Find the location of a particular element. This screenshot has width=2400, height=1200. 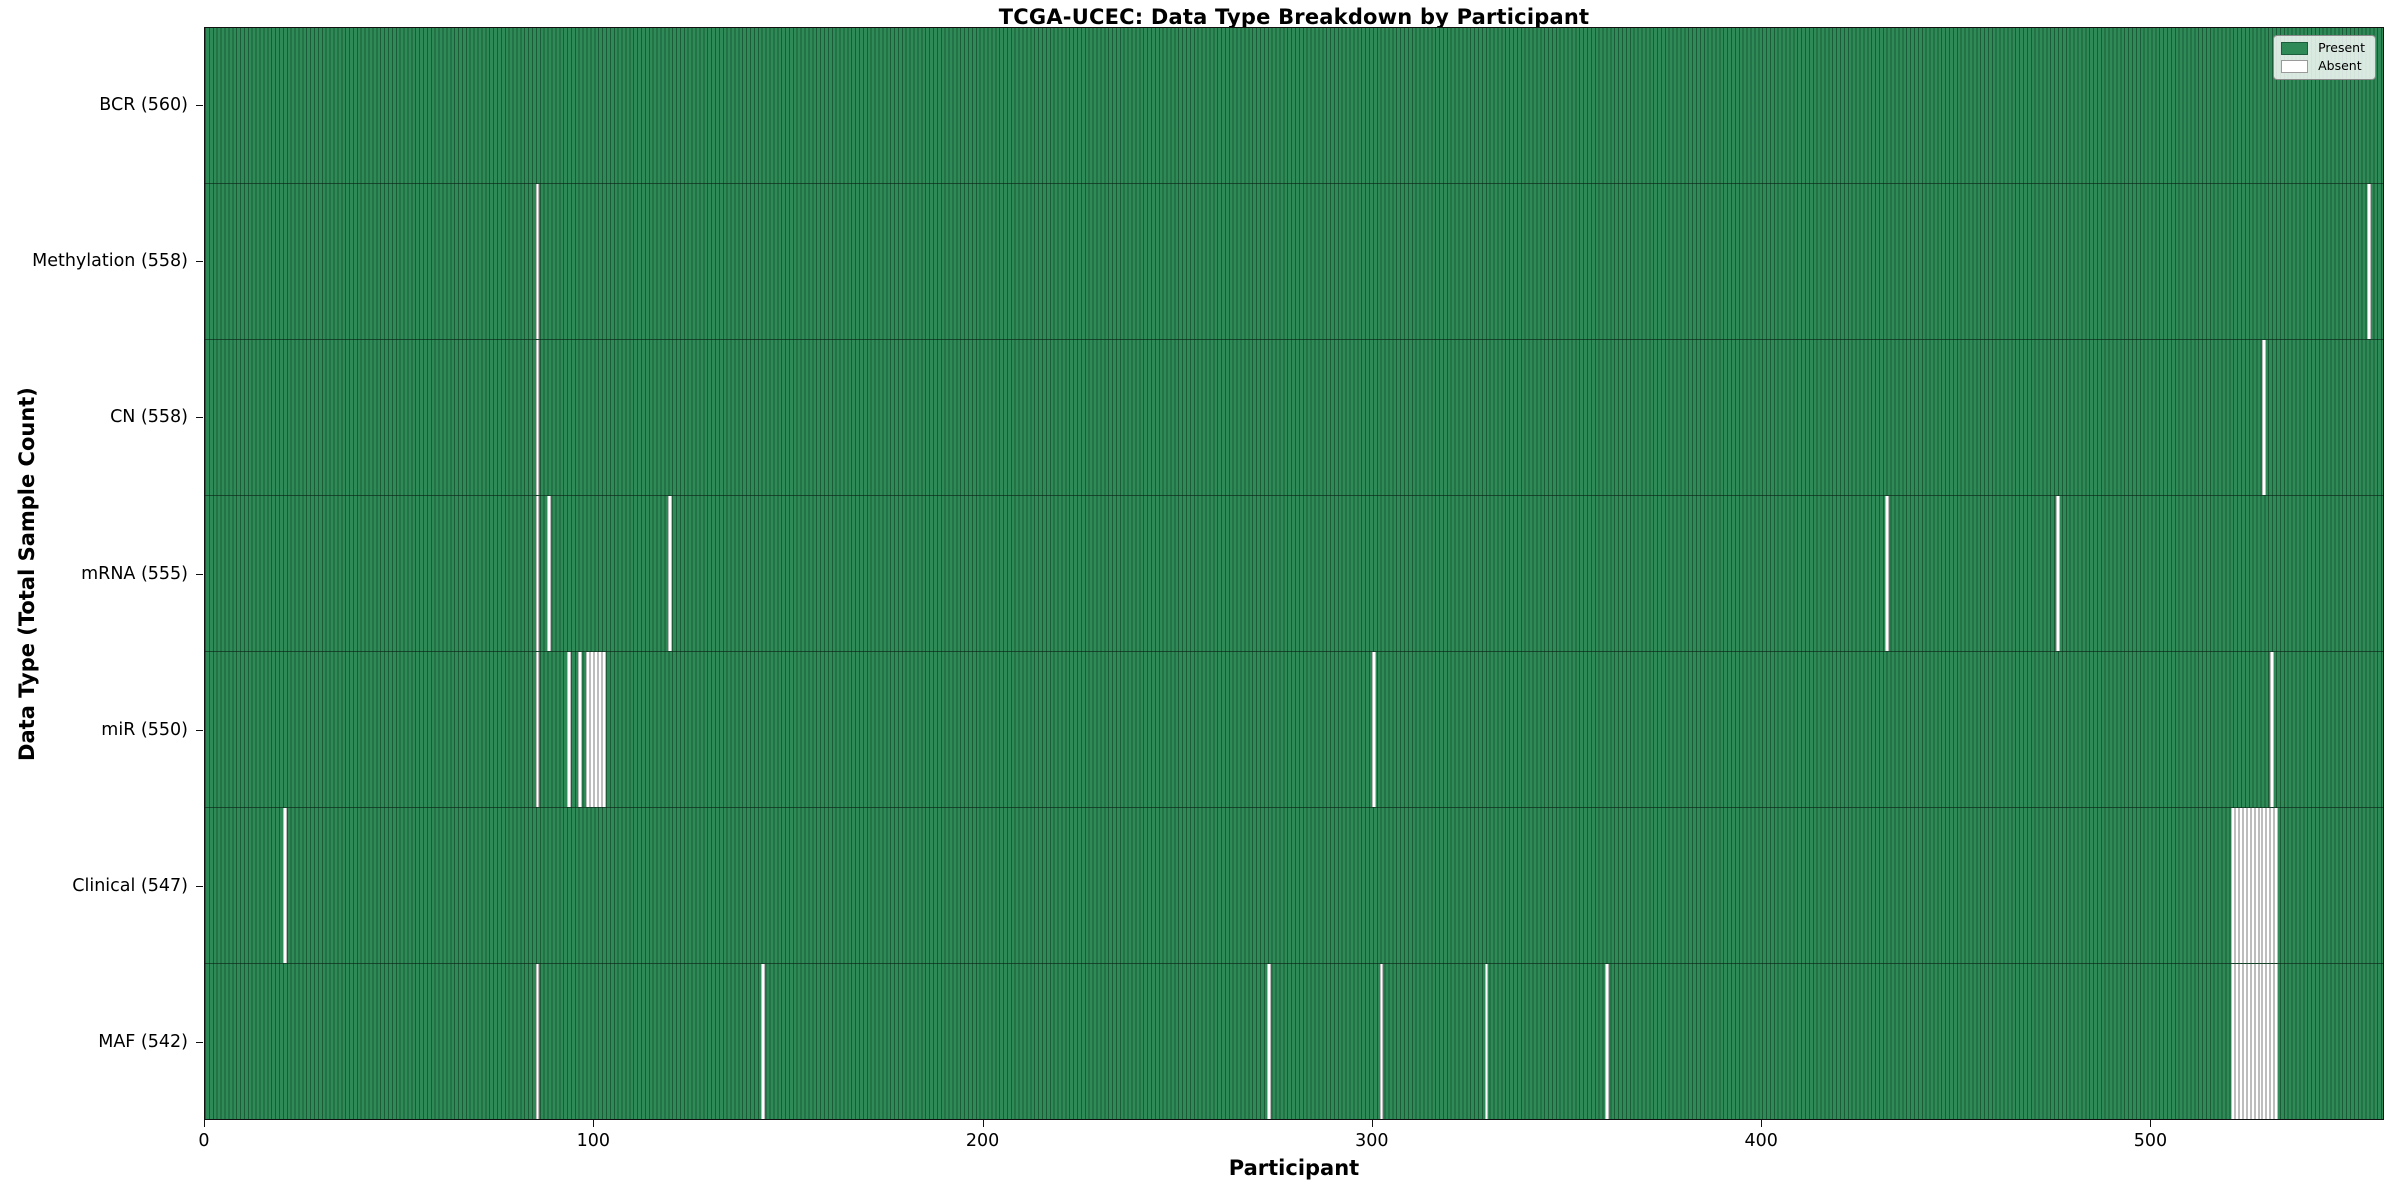

legend: Present Absent is located at coordinates (2324, 57).